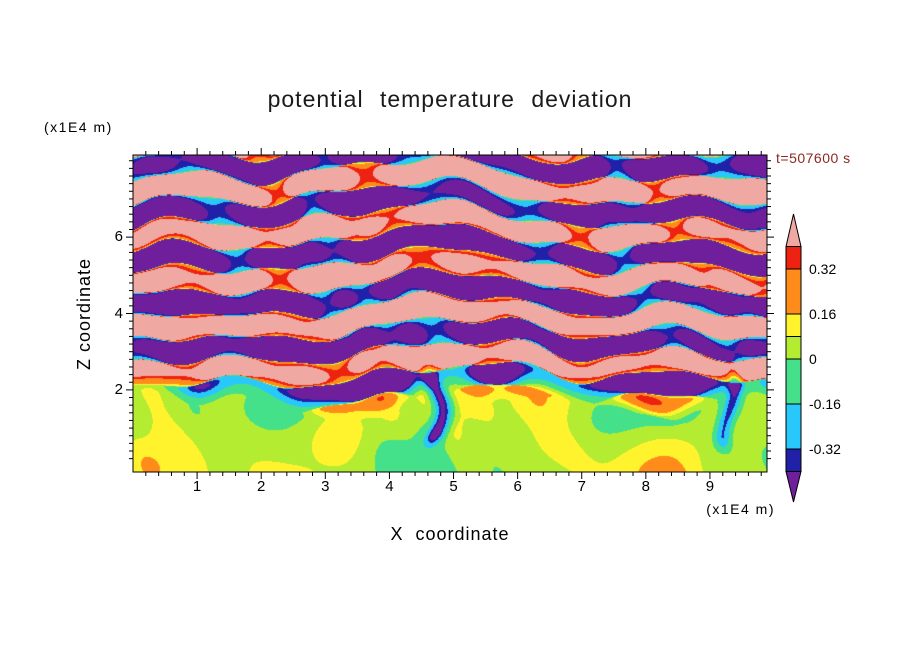 This screenshot has height=654, width=904. Describe the element at coordinates (822, 314) in the screenshot. I see `colorbar-label: 0.16` at that location.